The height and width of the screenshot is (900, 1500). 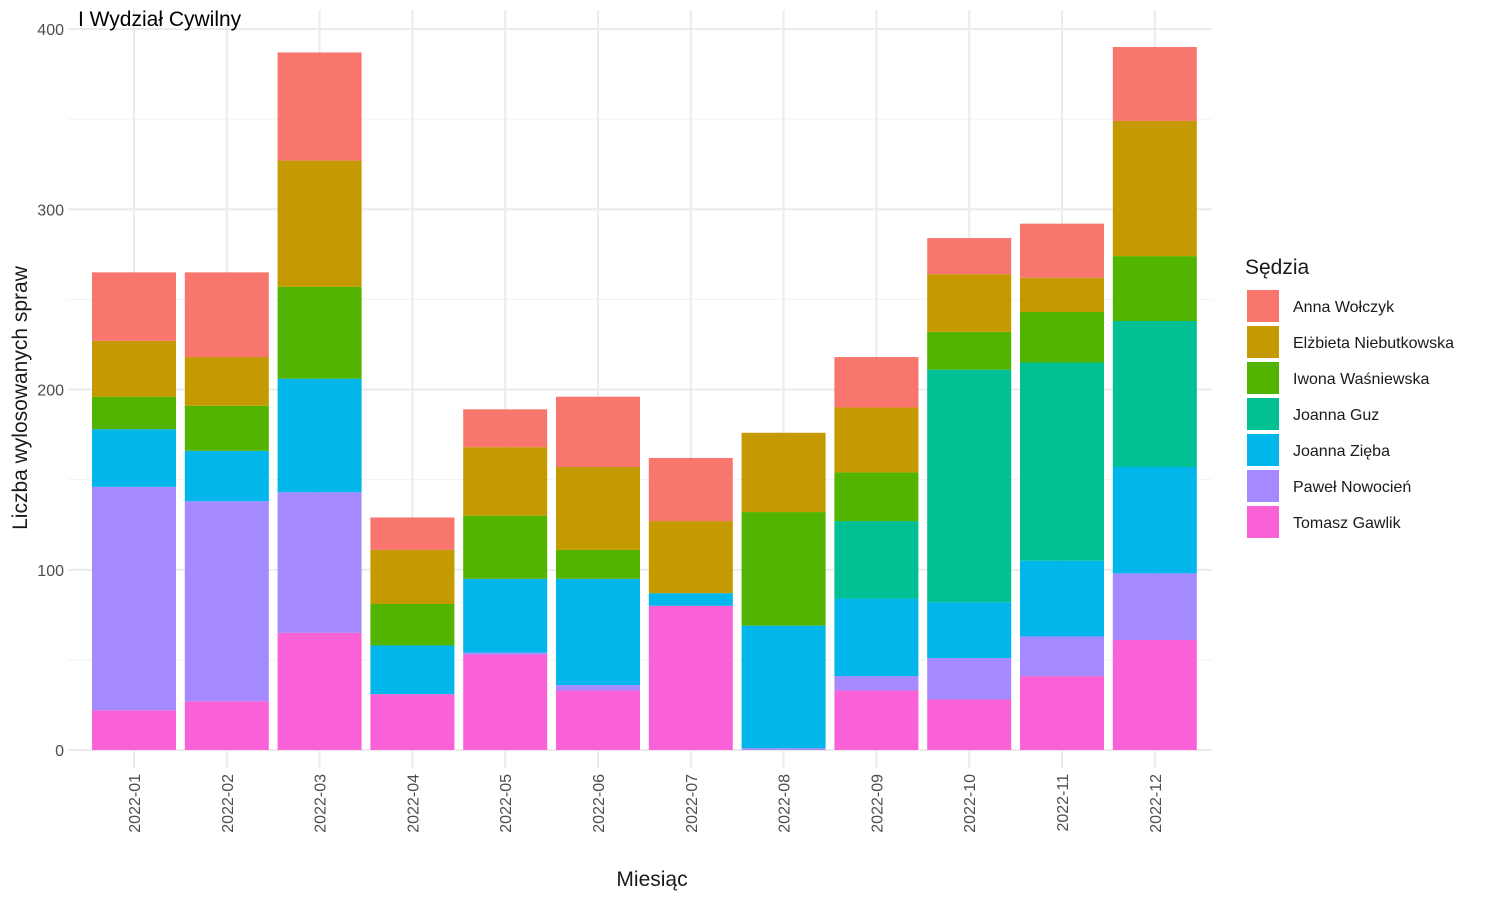 What do you see at coordinates (1352, 487) in the screenshot?
I see `legend-label: Paweł Nowocień` at bounding box center [1352, 487].